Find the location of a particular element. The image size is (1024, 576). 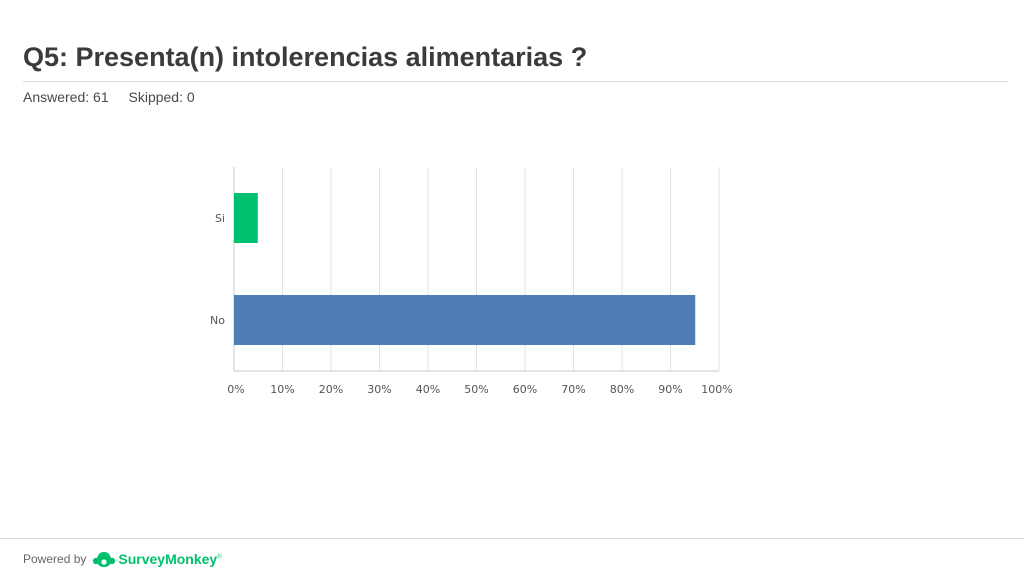

footer: Powered by SurveyMonkey® is located at coordinates (122, 559).